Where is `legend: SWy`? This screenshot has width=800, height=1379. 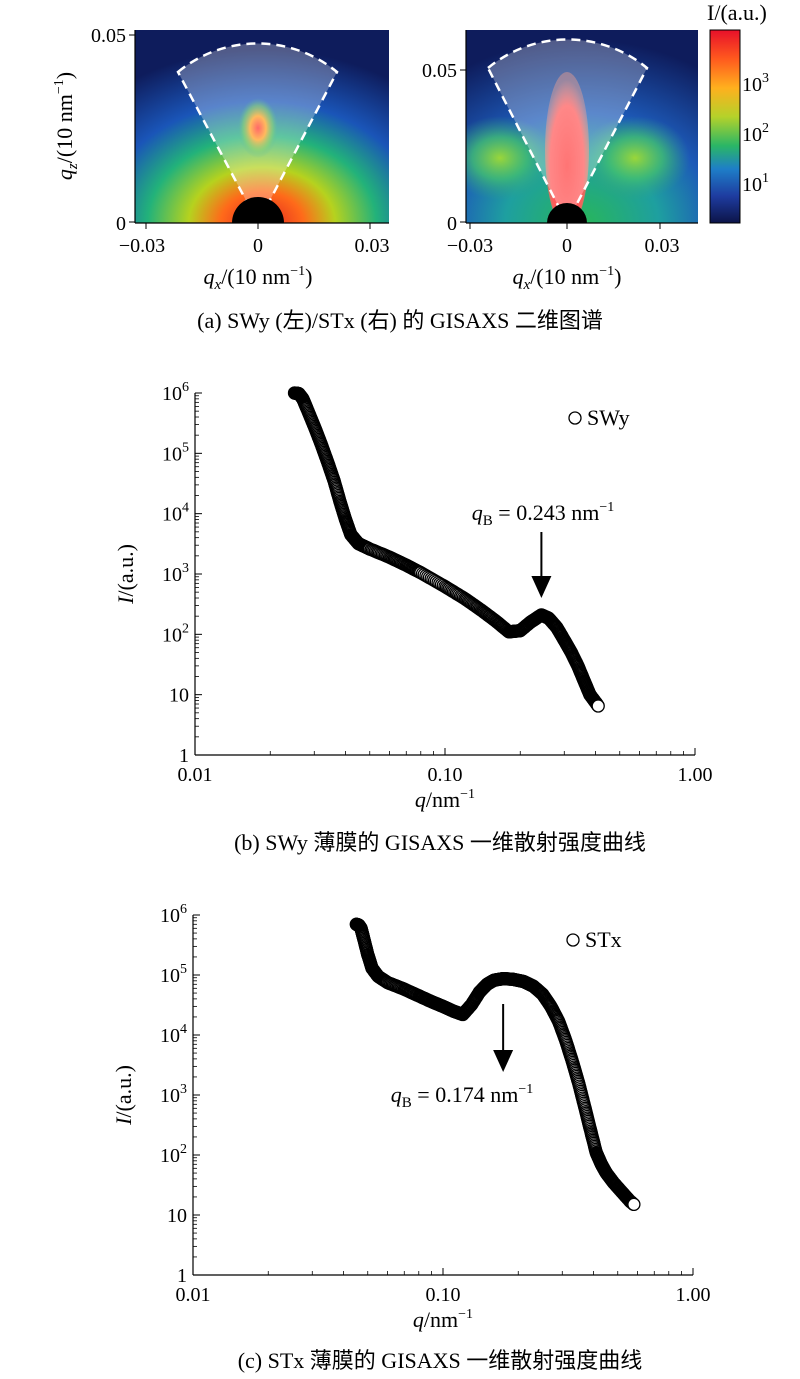 legend: SWy is located at coordinates (599, 417).